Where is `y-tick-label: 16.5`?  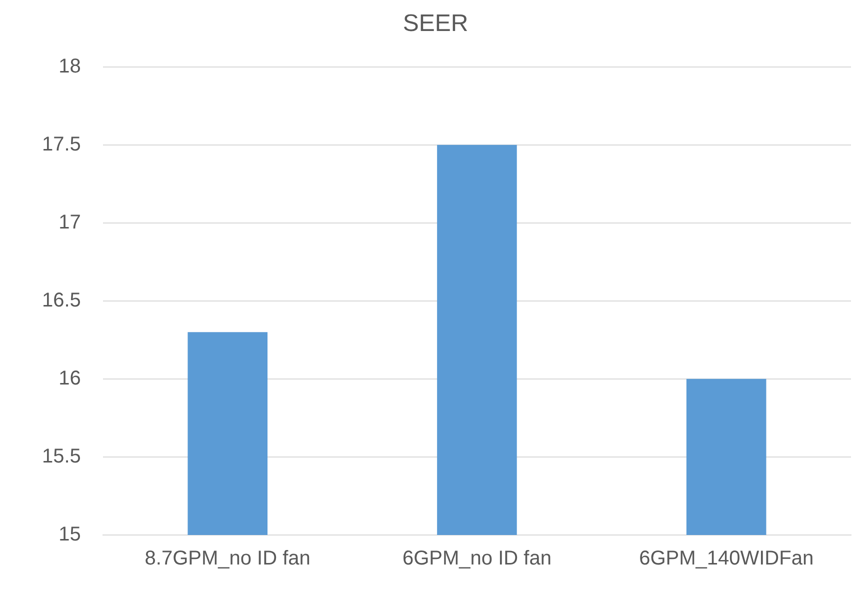
y-tick-label: 16.5 is located at coordinates (61, 300).